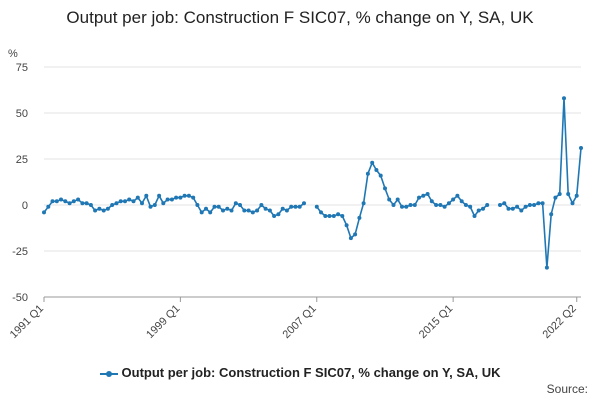 The width and height of the screenshot is (600, 400). What do you see at coordinates (163, 322) in the screenshot?
I see `x-tick-label: 1999 Q1` at bounding box center [163, 322].